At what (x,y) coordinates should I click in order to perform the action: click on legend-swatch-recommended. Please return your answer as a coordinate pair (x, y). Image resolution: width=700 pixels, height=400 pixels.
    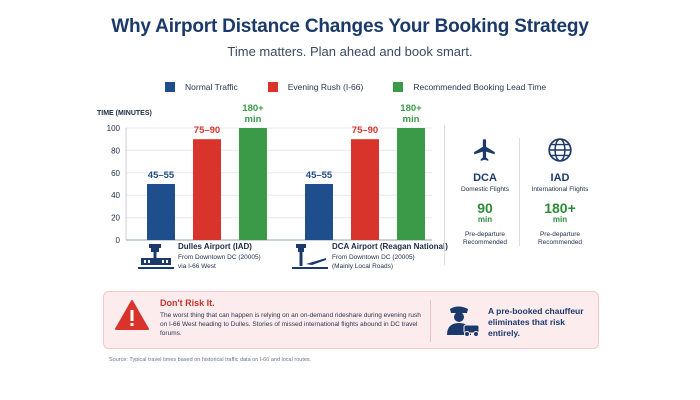
    Looking at the image, I should click on (398, 87).